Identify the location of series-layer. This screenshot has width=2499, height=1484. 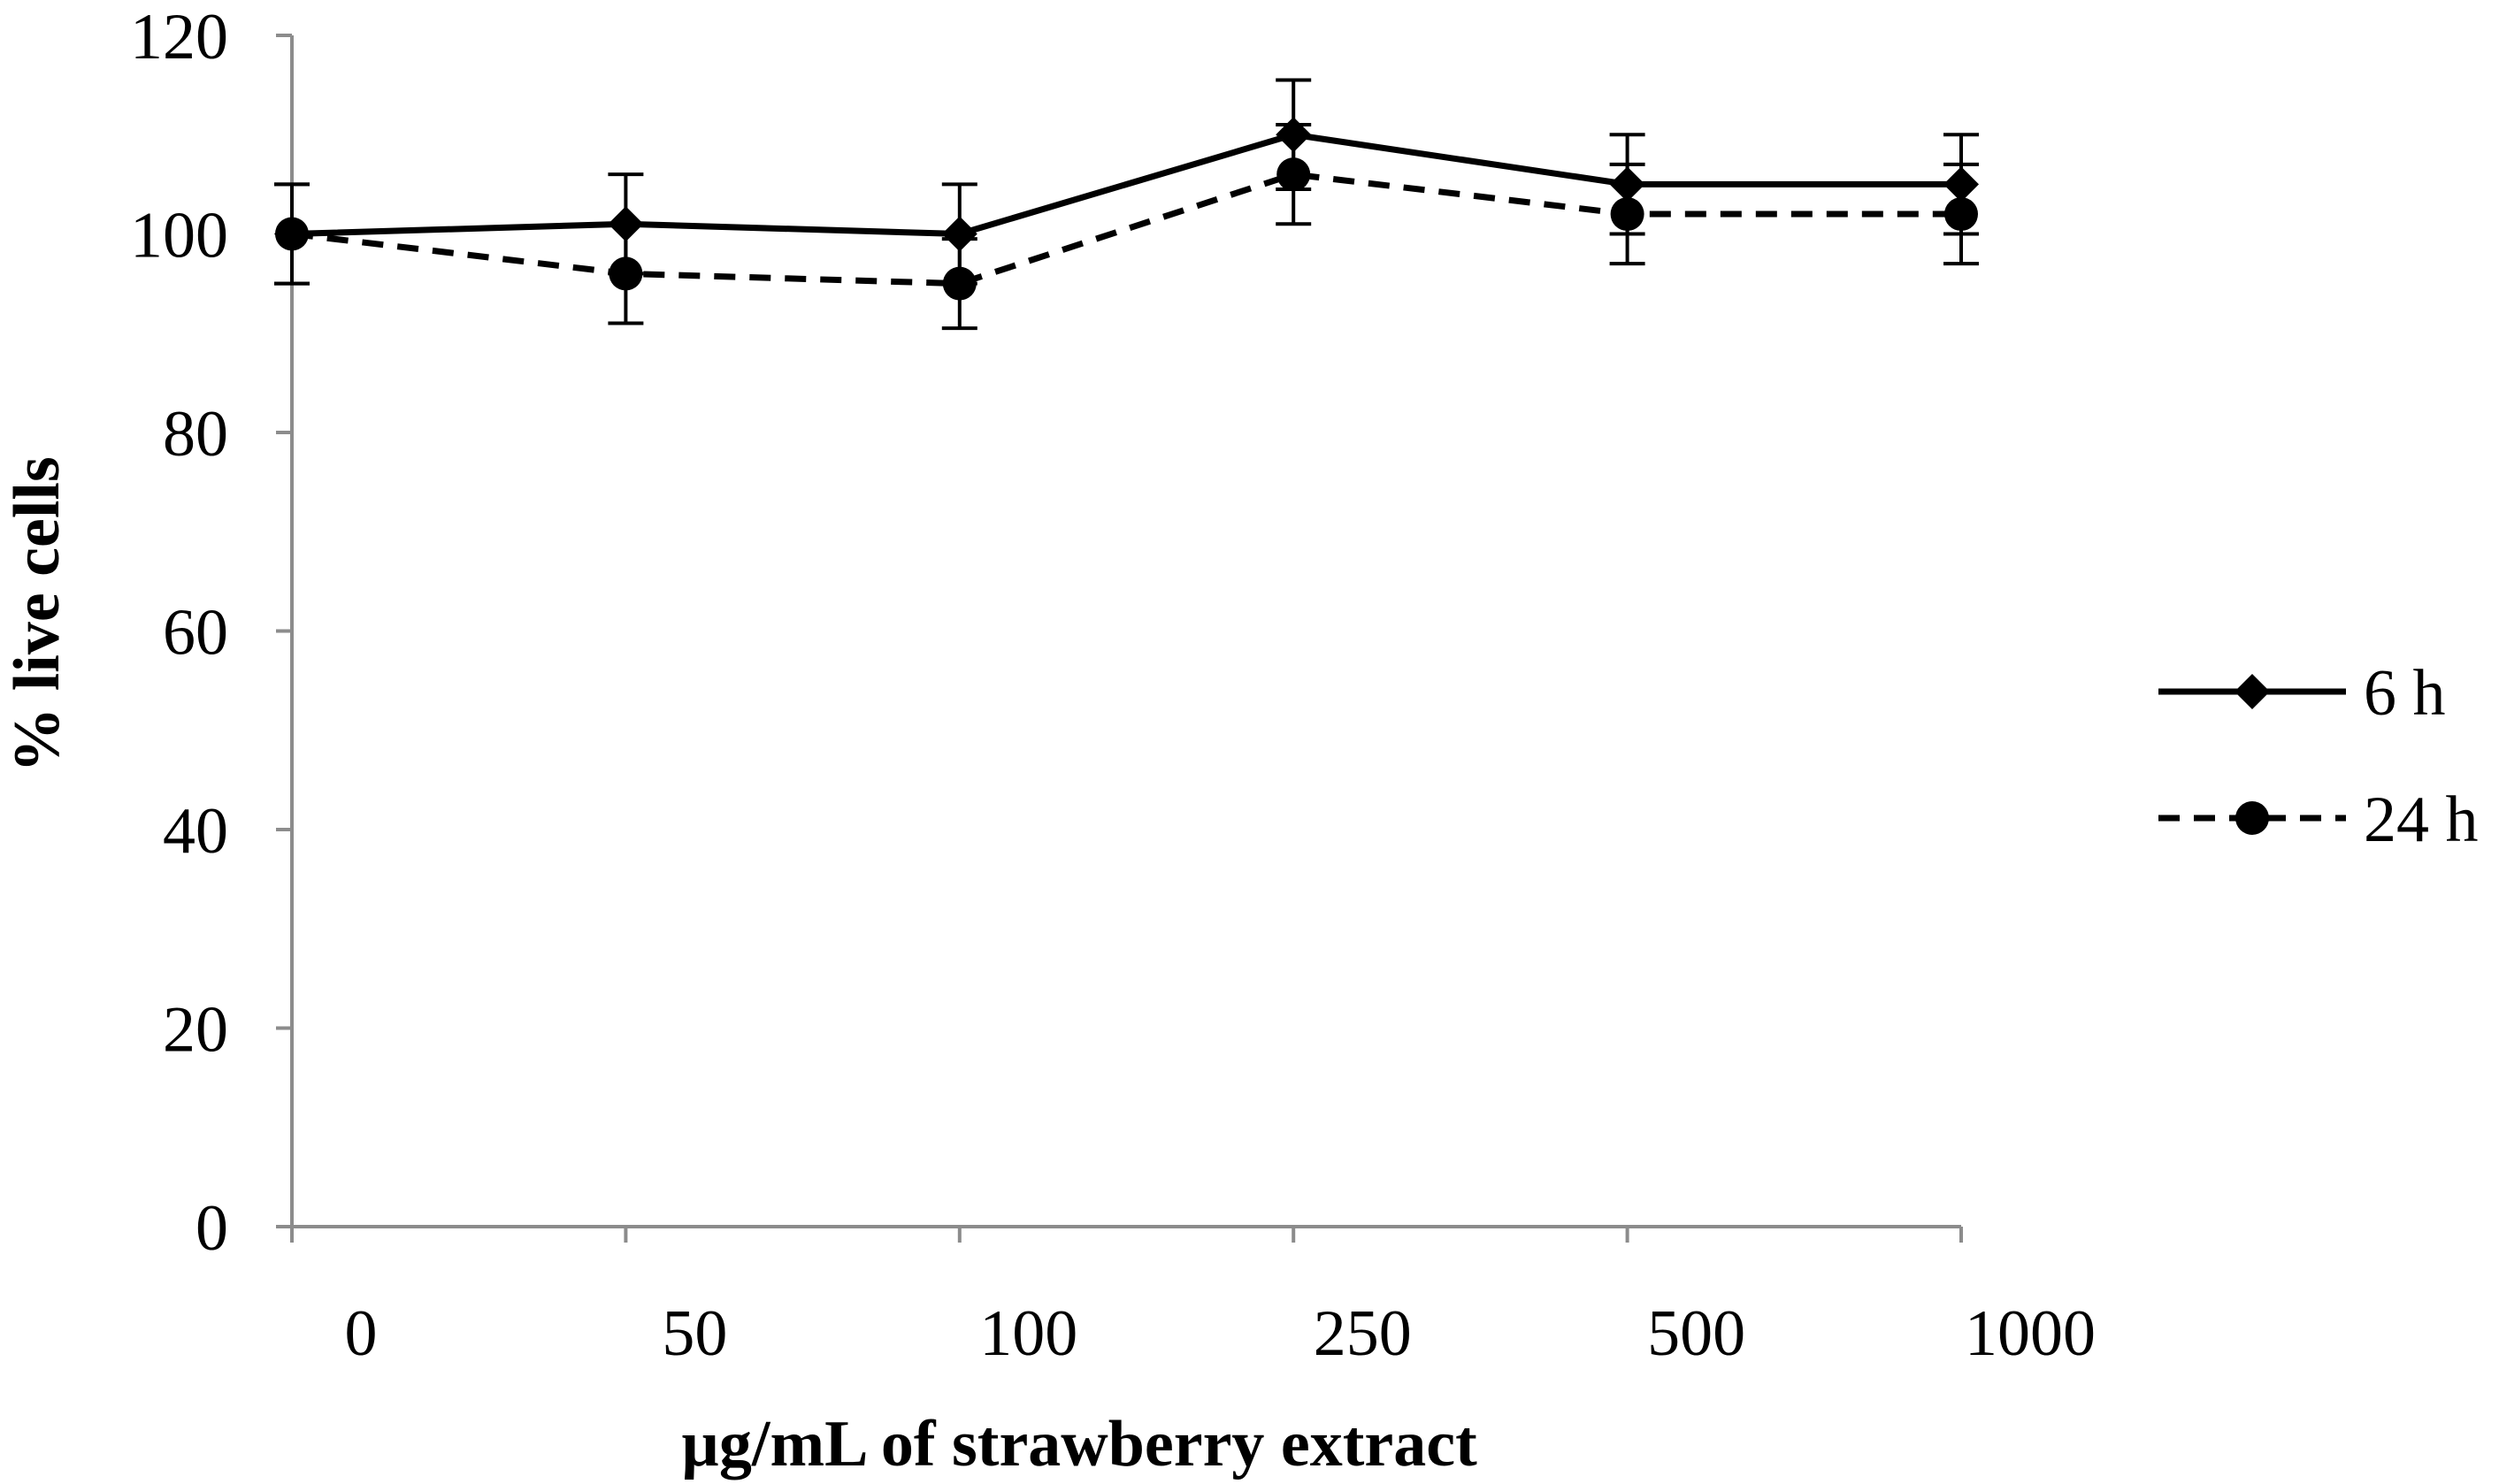
(1126, 204).